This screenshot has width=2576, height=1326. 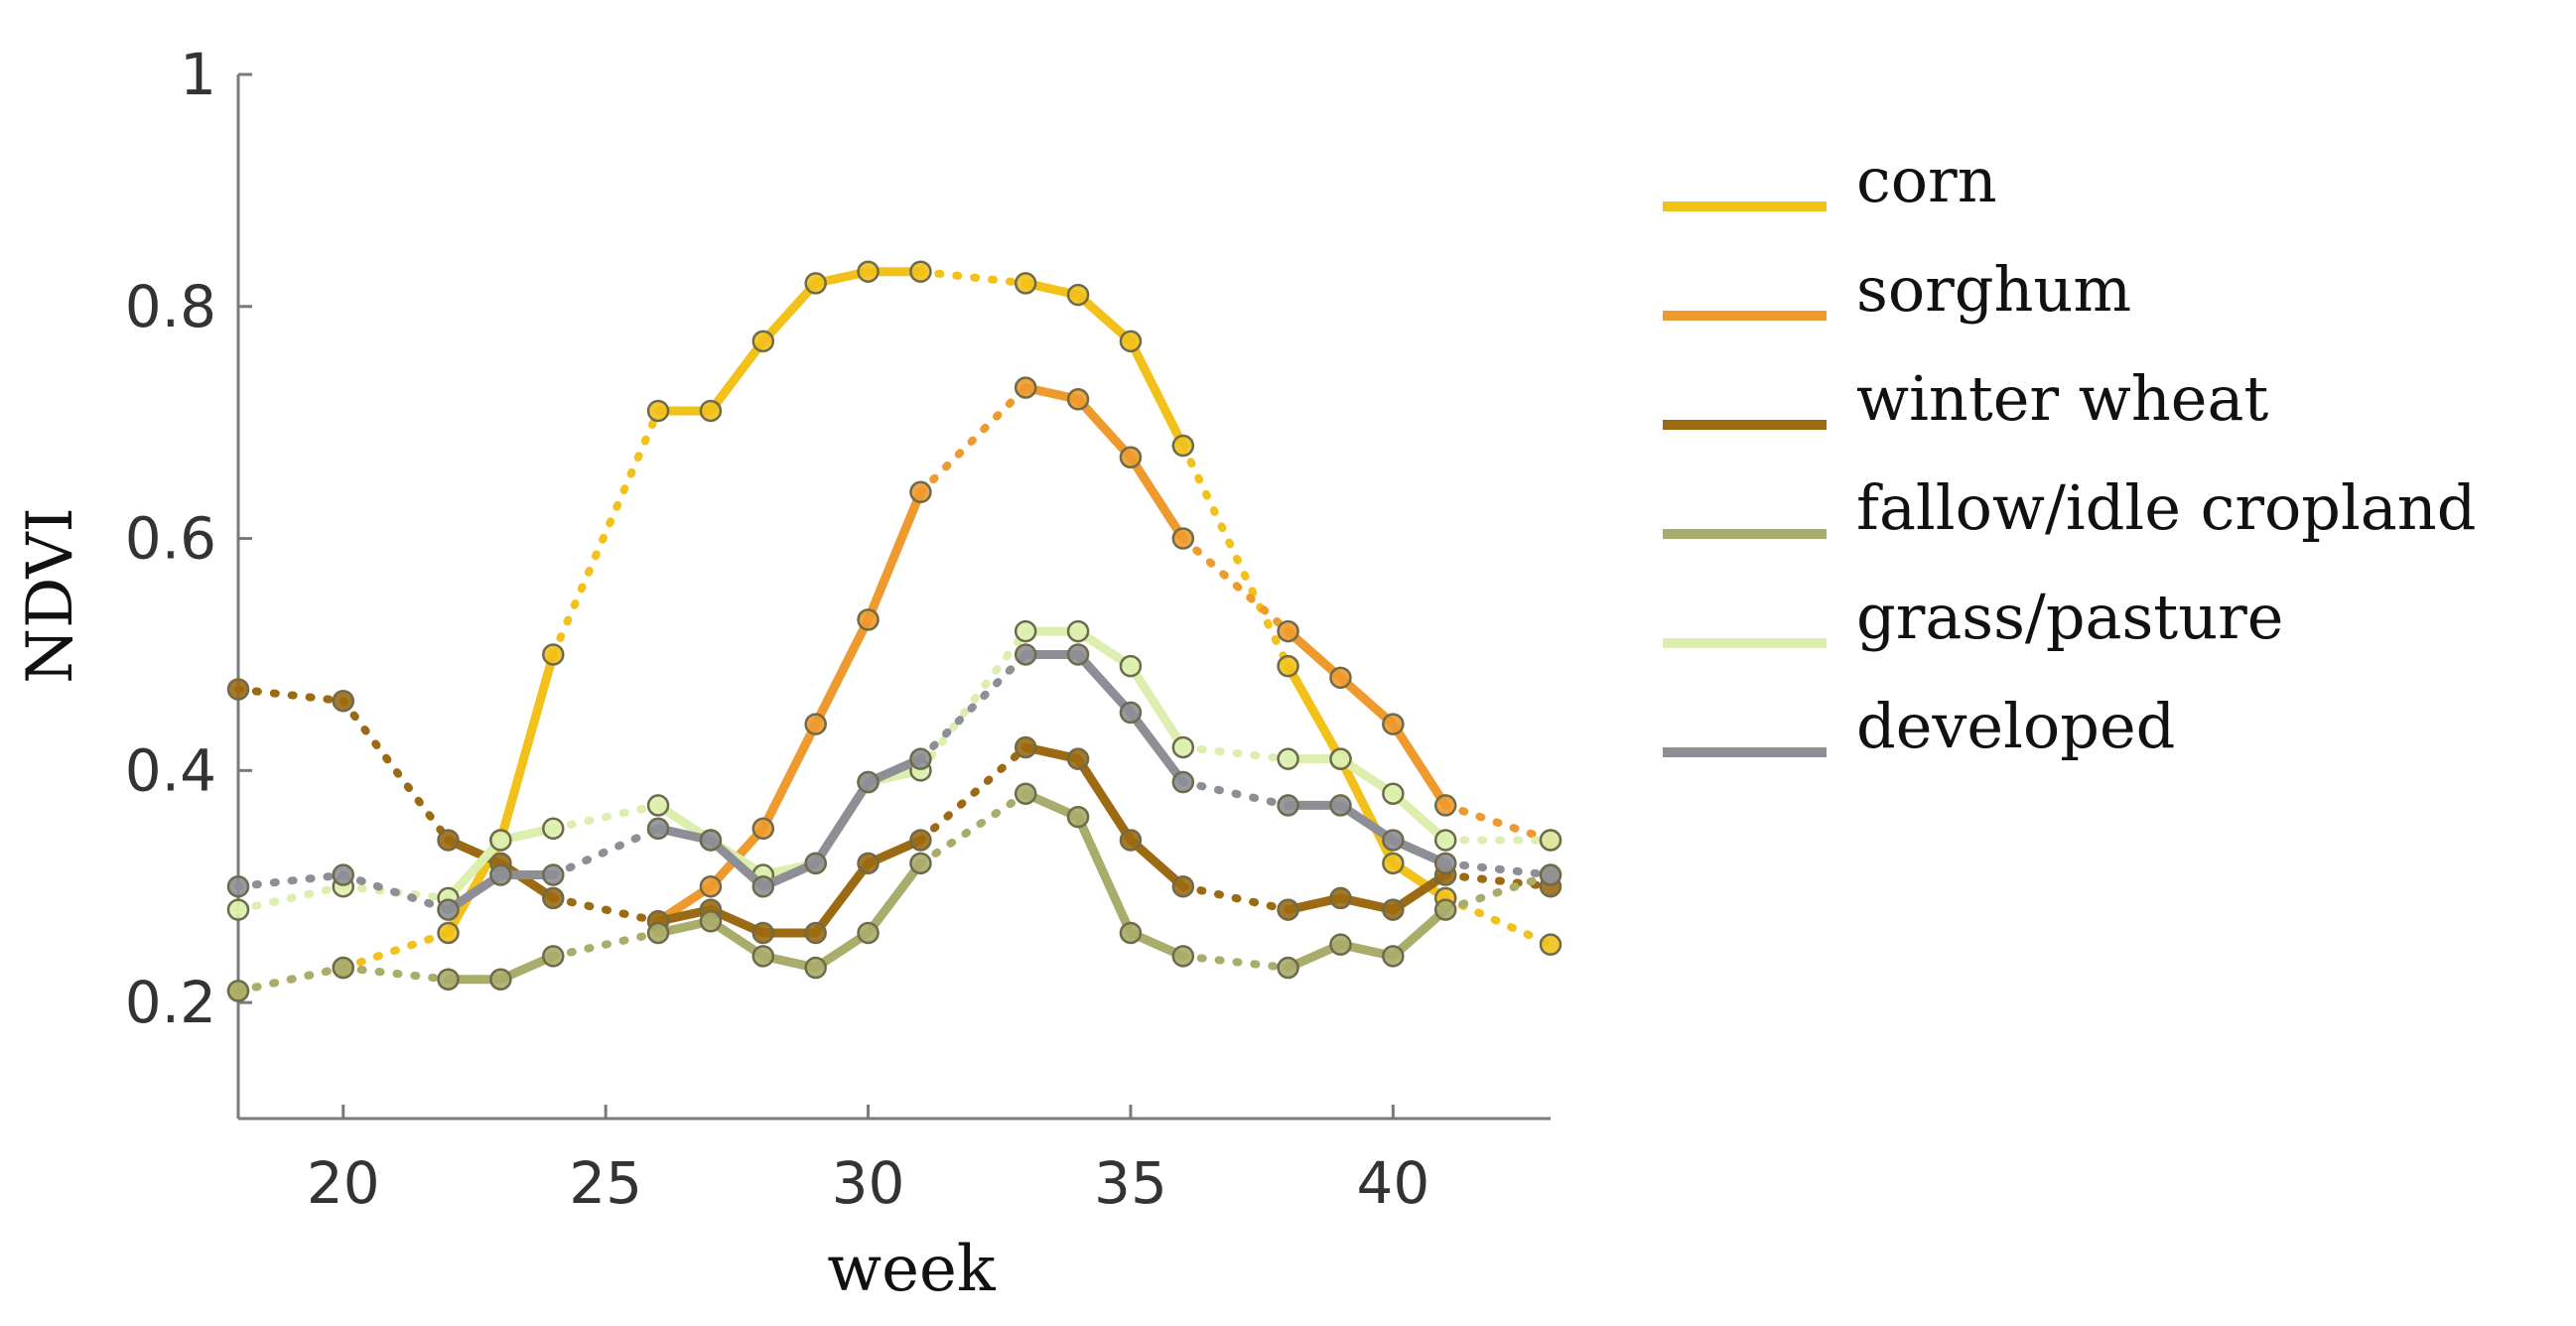 I want to click on x-tick-label: 40, so click(x=1393, y=1183).